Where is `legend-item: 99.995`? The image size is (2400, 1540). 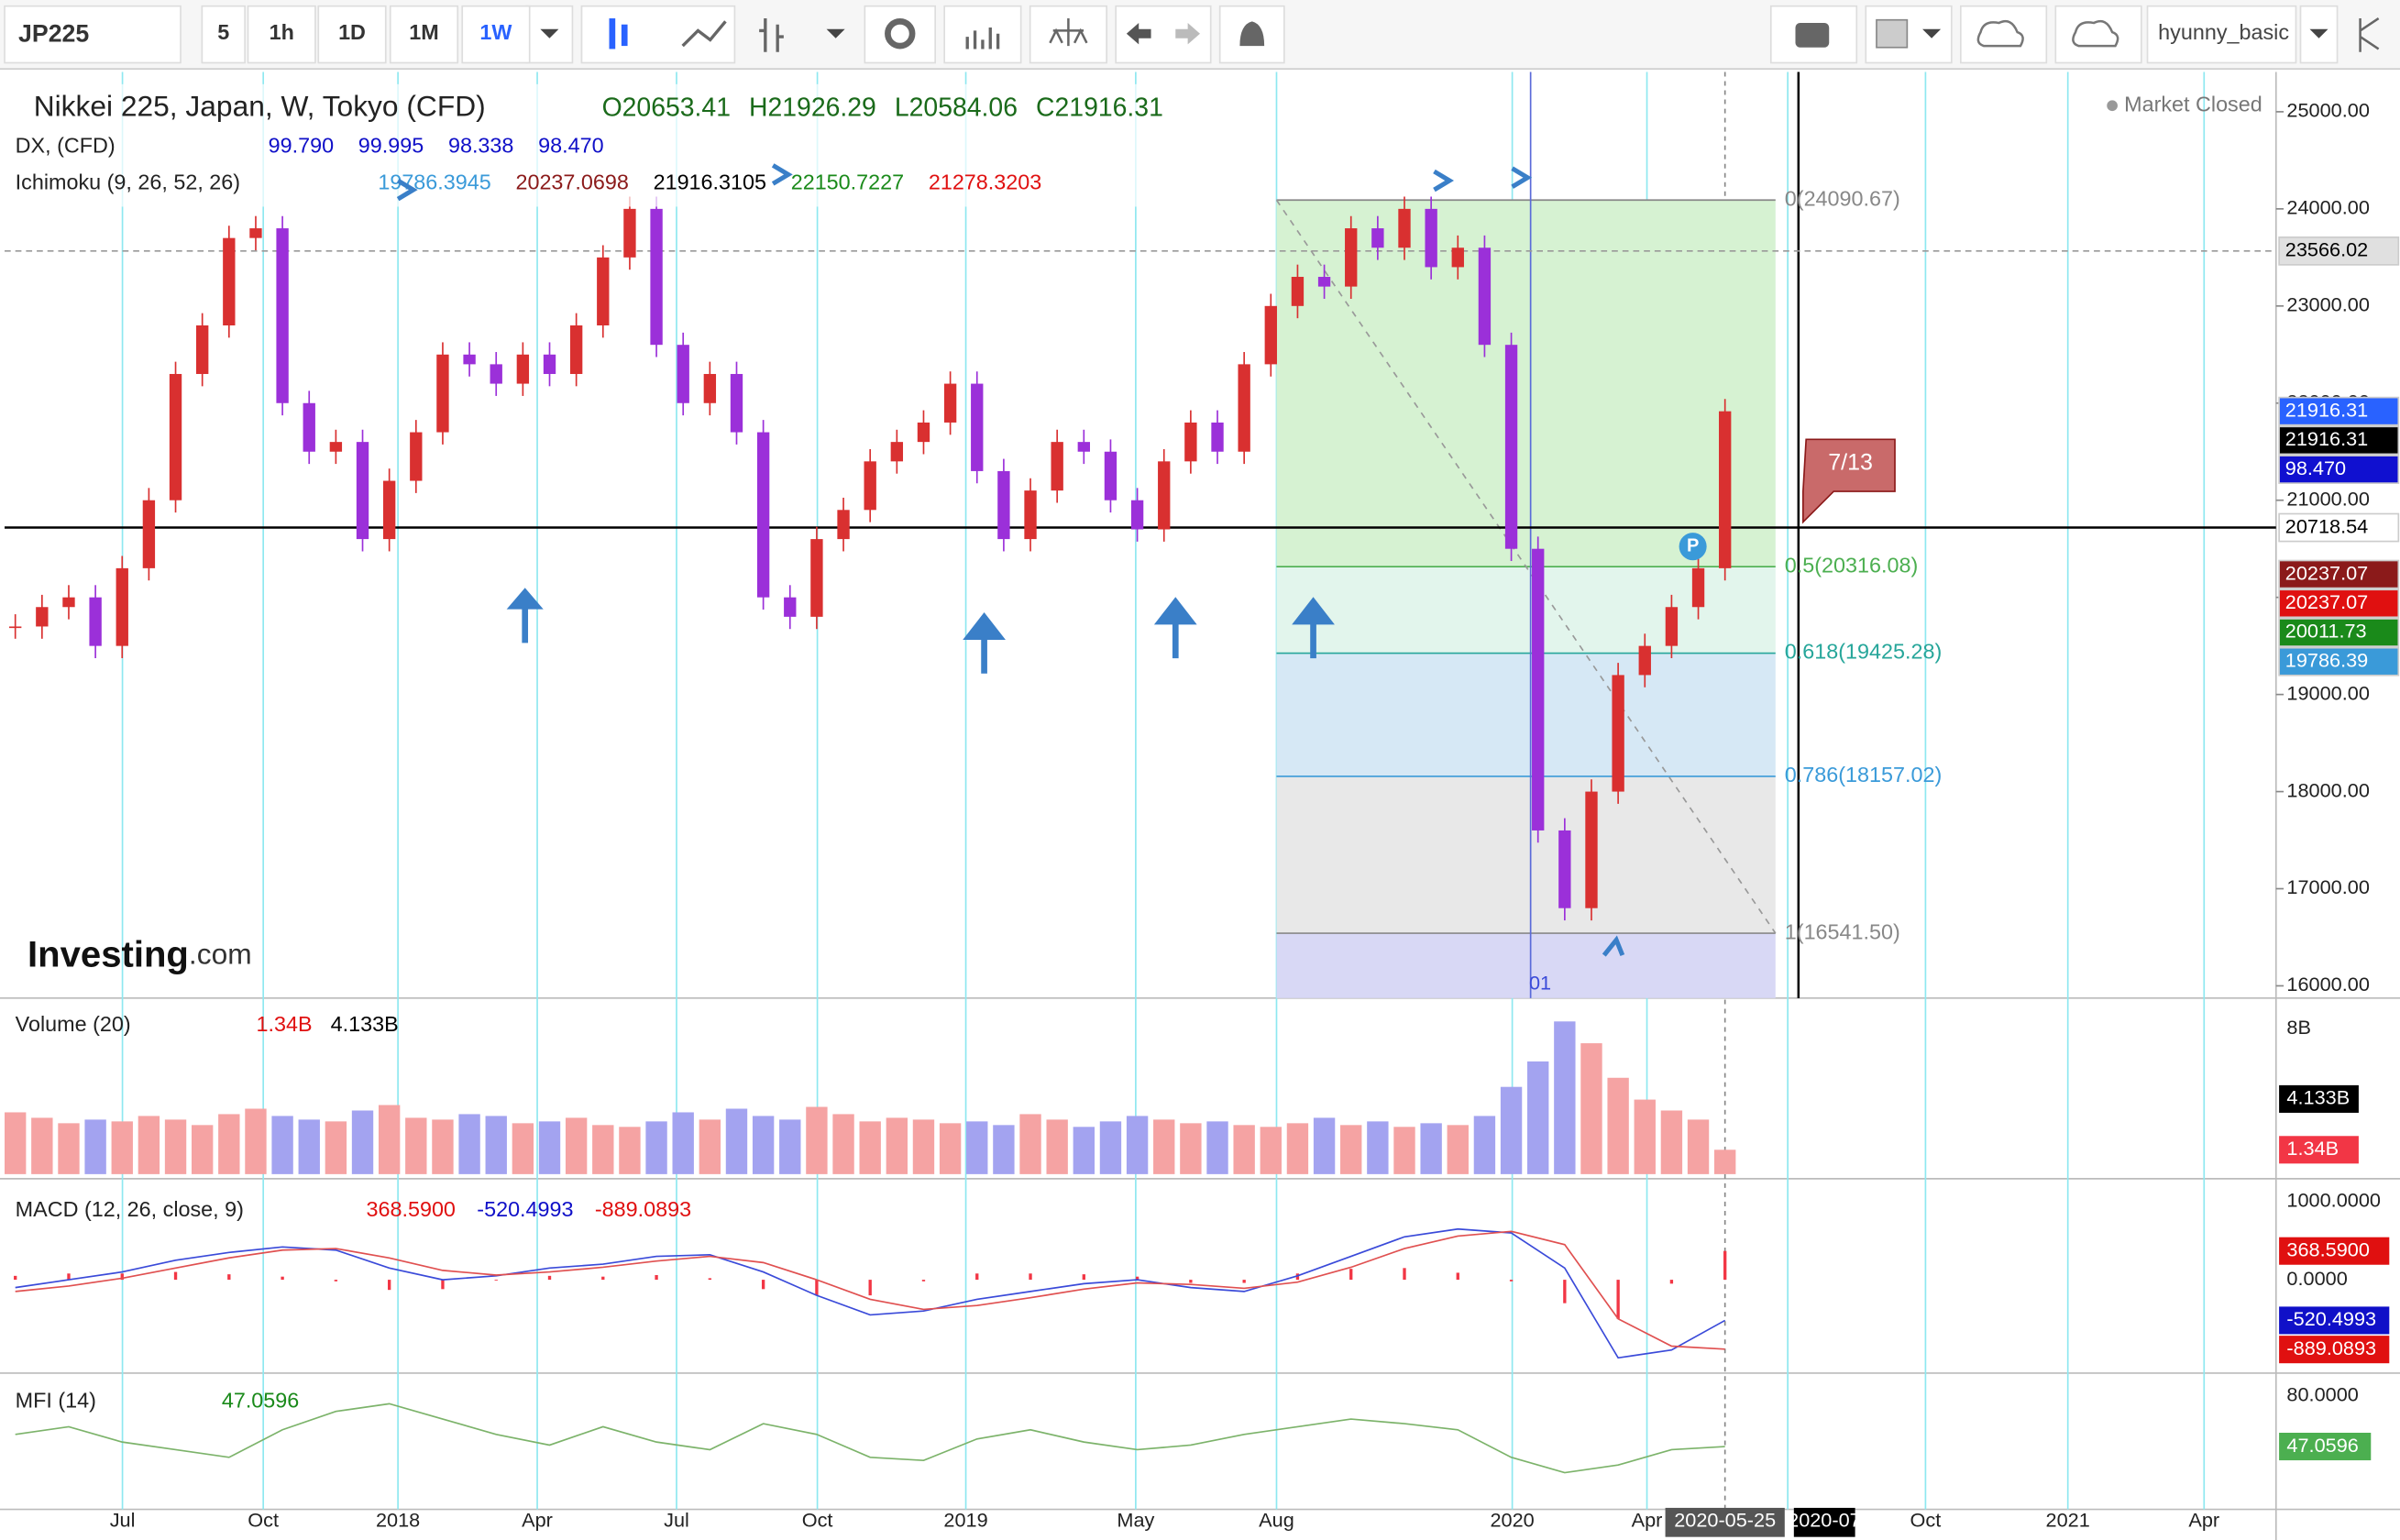 legend-item: 99.995 is located at coordinates (391, 145).